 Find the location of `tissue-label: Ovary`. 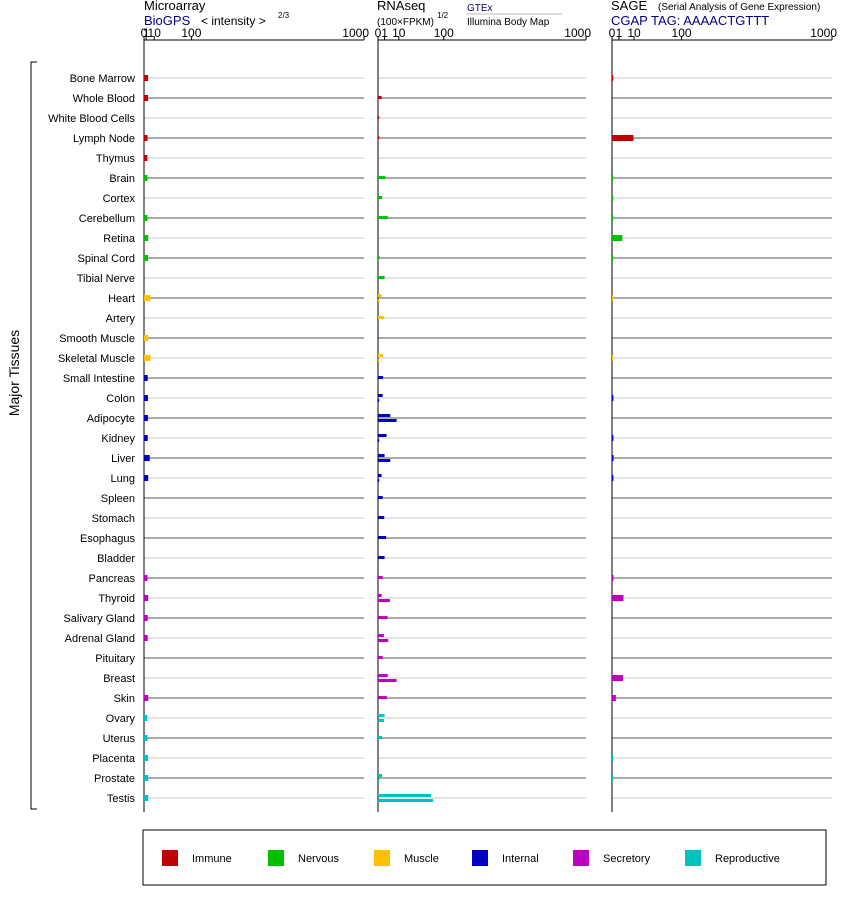

tissue-label: Ovary is located at coordinates (121, 719).